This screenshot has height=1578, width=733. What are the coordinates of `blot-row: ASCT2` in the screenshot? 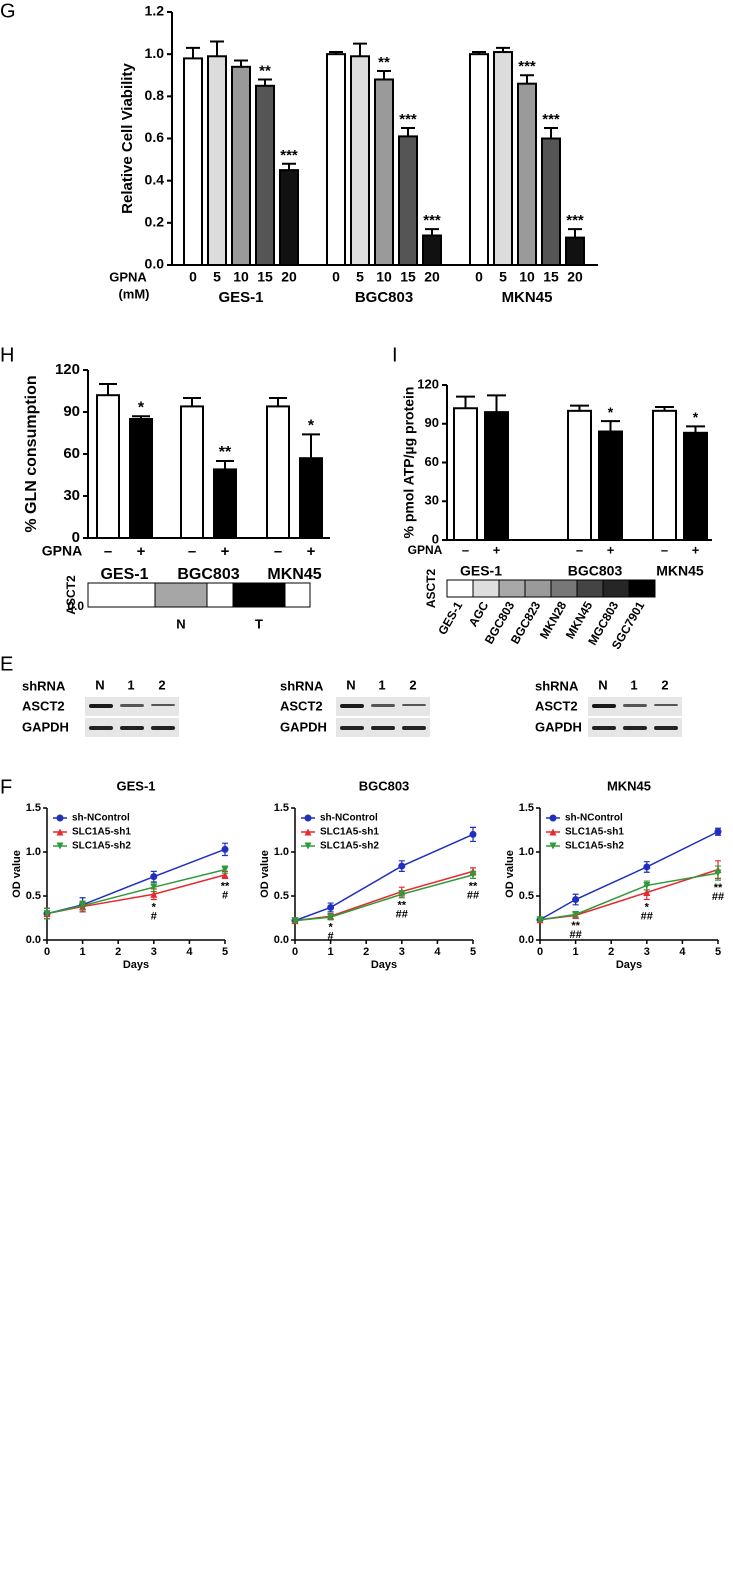 It's located at (43, 705).